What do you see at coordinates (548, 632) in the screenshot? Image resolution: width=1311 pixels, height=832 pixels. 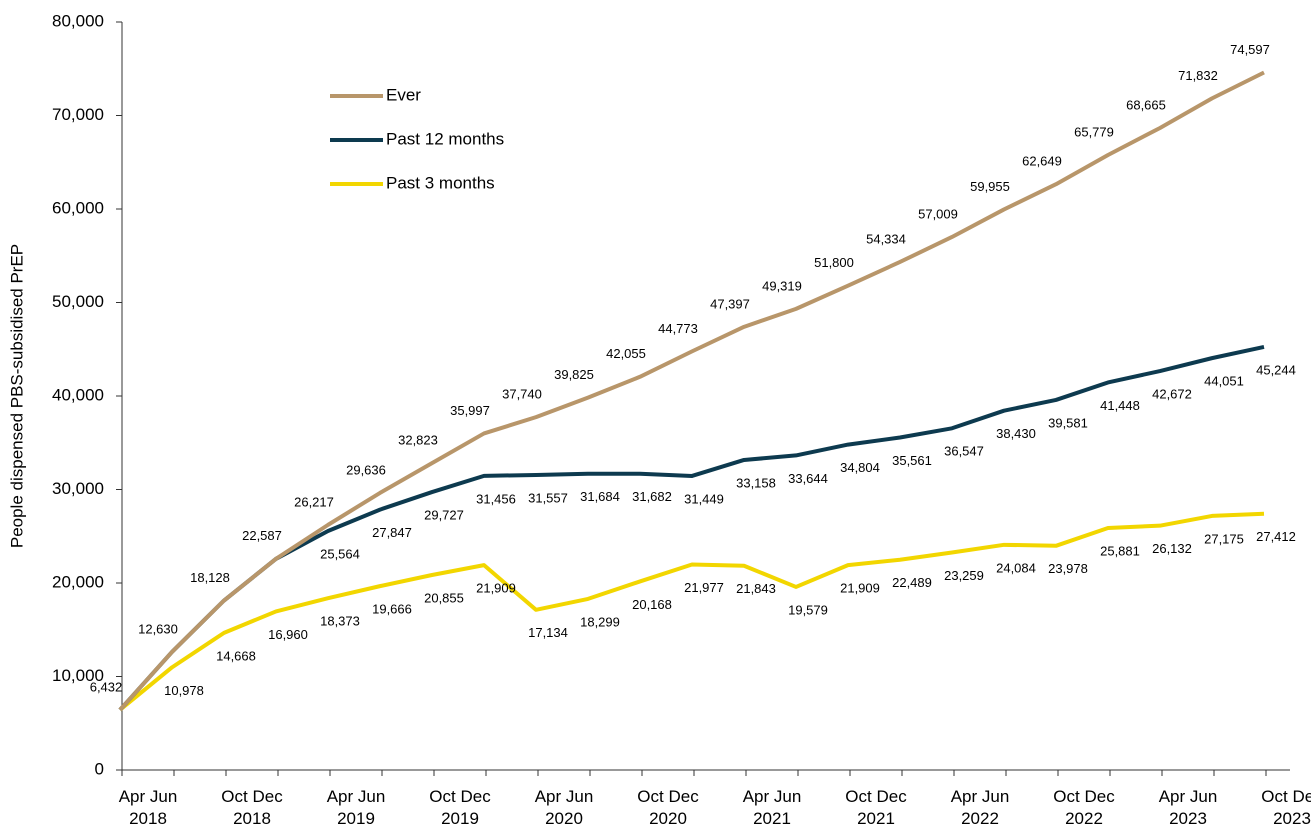 I see `data-label: 17,134` at bounding box center [548, 632].